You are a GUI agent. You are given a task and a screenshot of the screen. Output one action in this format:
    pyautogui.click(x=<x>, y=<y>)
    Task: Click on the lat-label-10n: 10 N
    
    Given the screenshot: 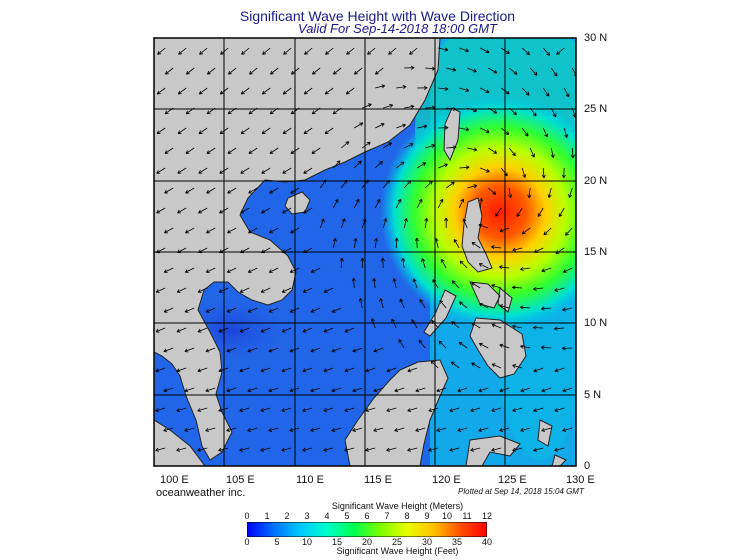 What is the action you would take?
    pyautogui.click(x=596, y=323)
    